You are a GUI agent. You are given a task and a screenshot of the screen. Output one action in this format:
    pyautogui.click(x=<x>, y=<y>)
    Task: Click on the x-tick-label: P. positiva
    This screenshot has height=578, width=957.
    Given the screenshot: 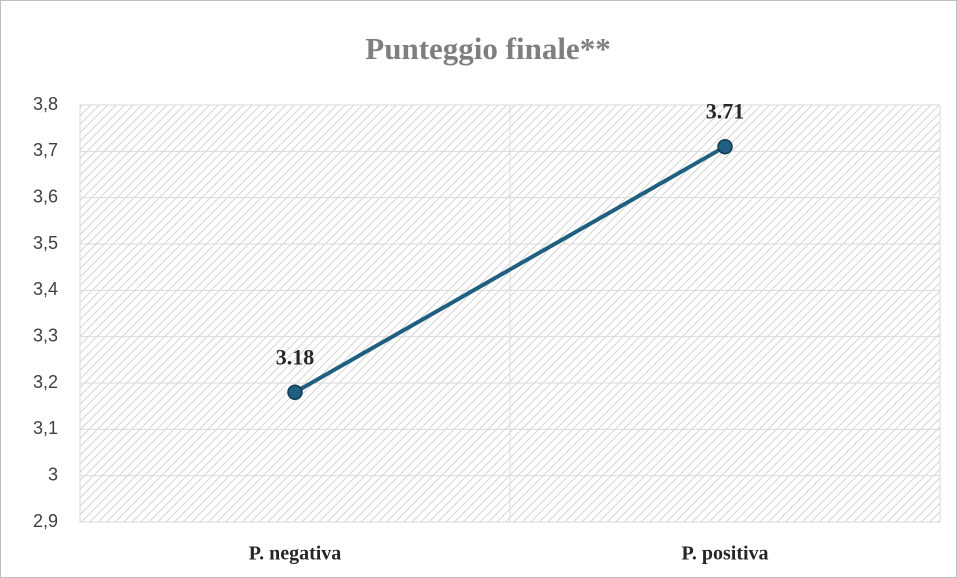 What is the action you would take?
    pyautogui.click(x=724, y=554)
    